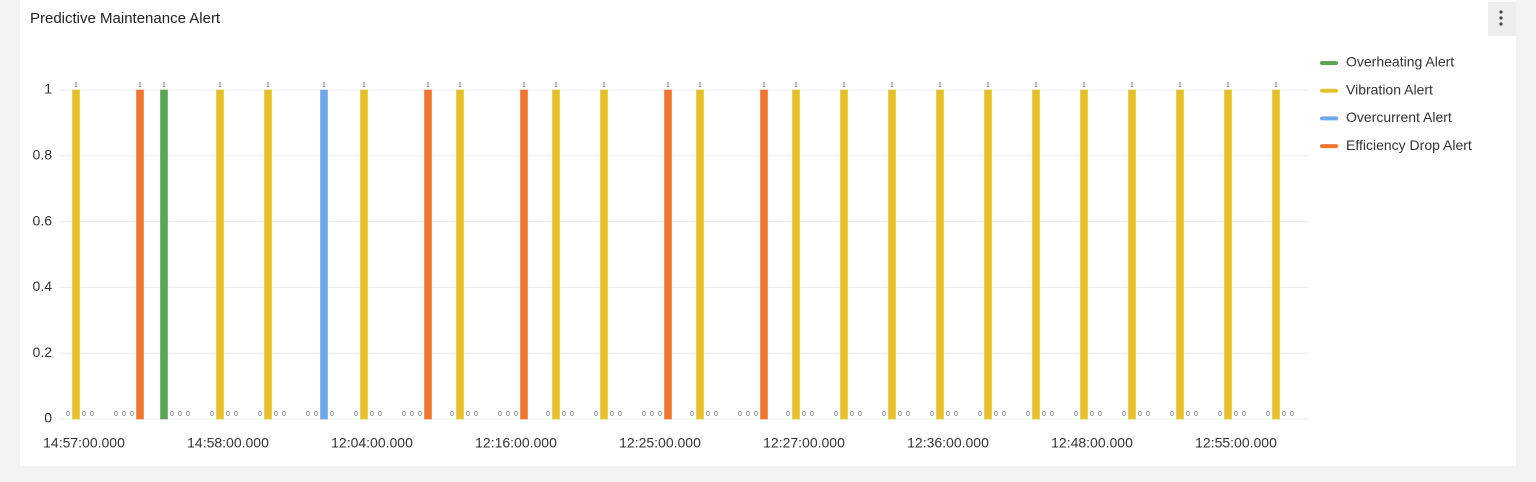 This screenshot has height=482, width=1536. Describe the element at coordinates (1399, 117) in the screenshot. I see `legend-label: Overcurrent Alert` at that location.